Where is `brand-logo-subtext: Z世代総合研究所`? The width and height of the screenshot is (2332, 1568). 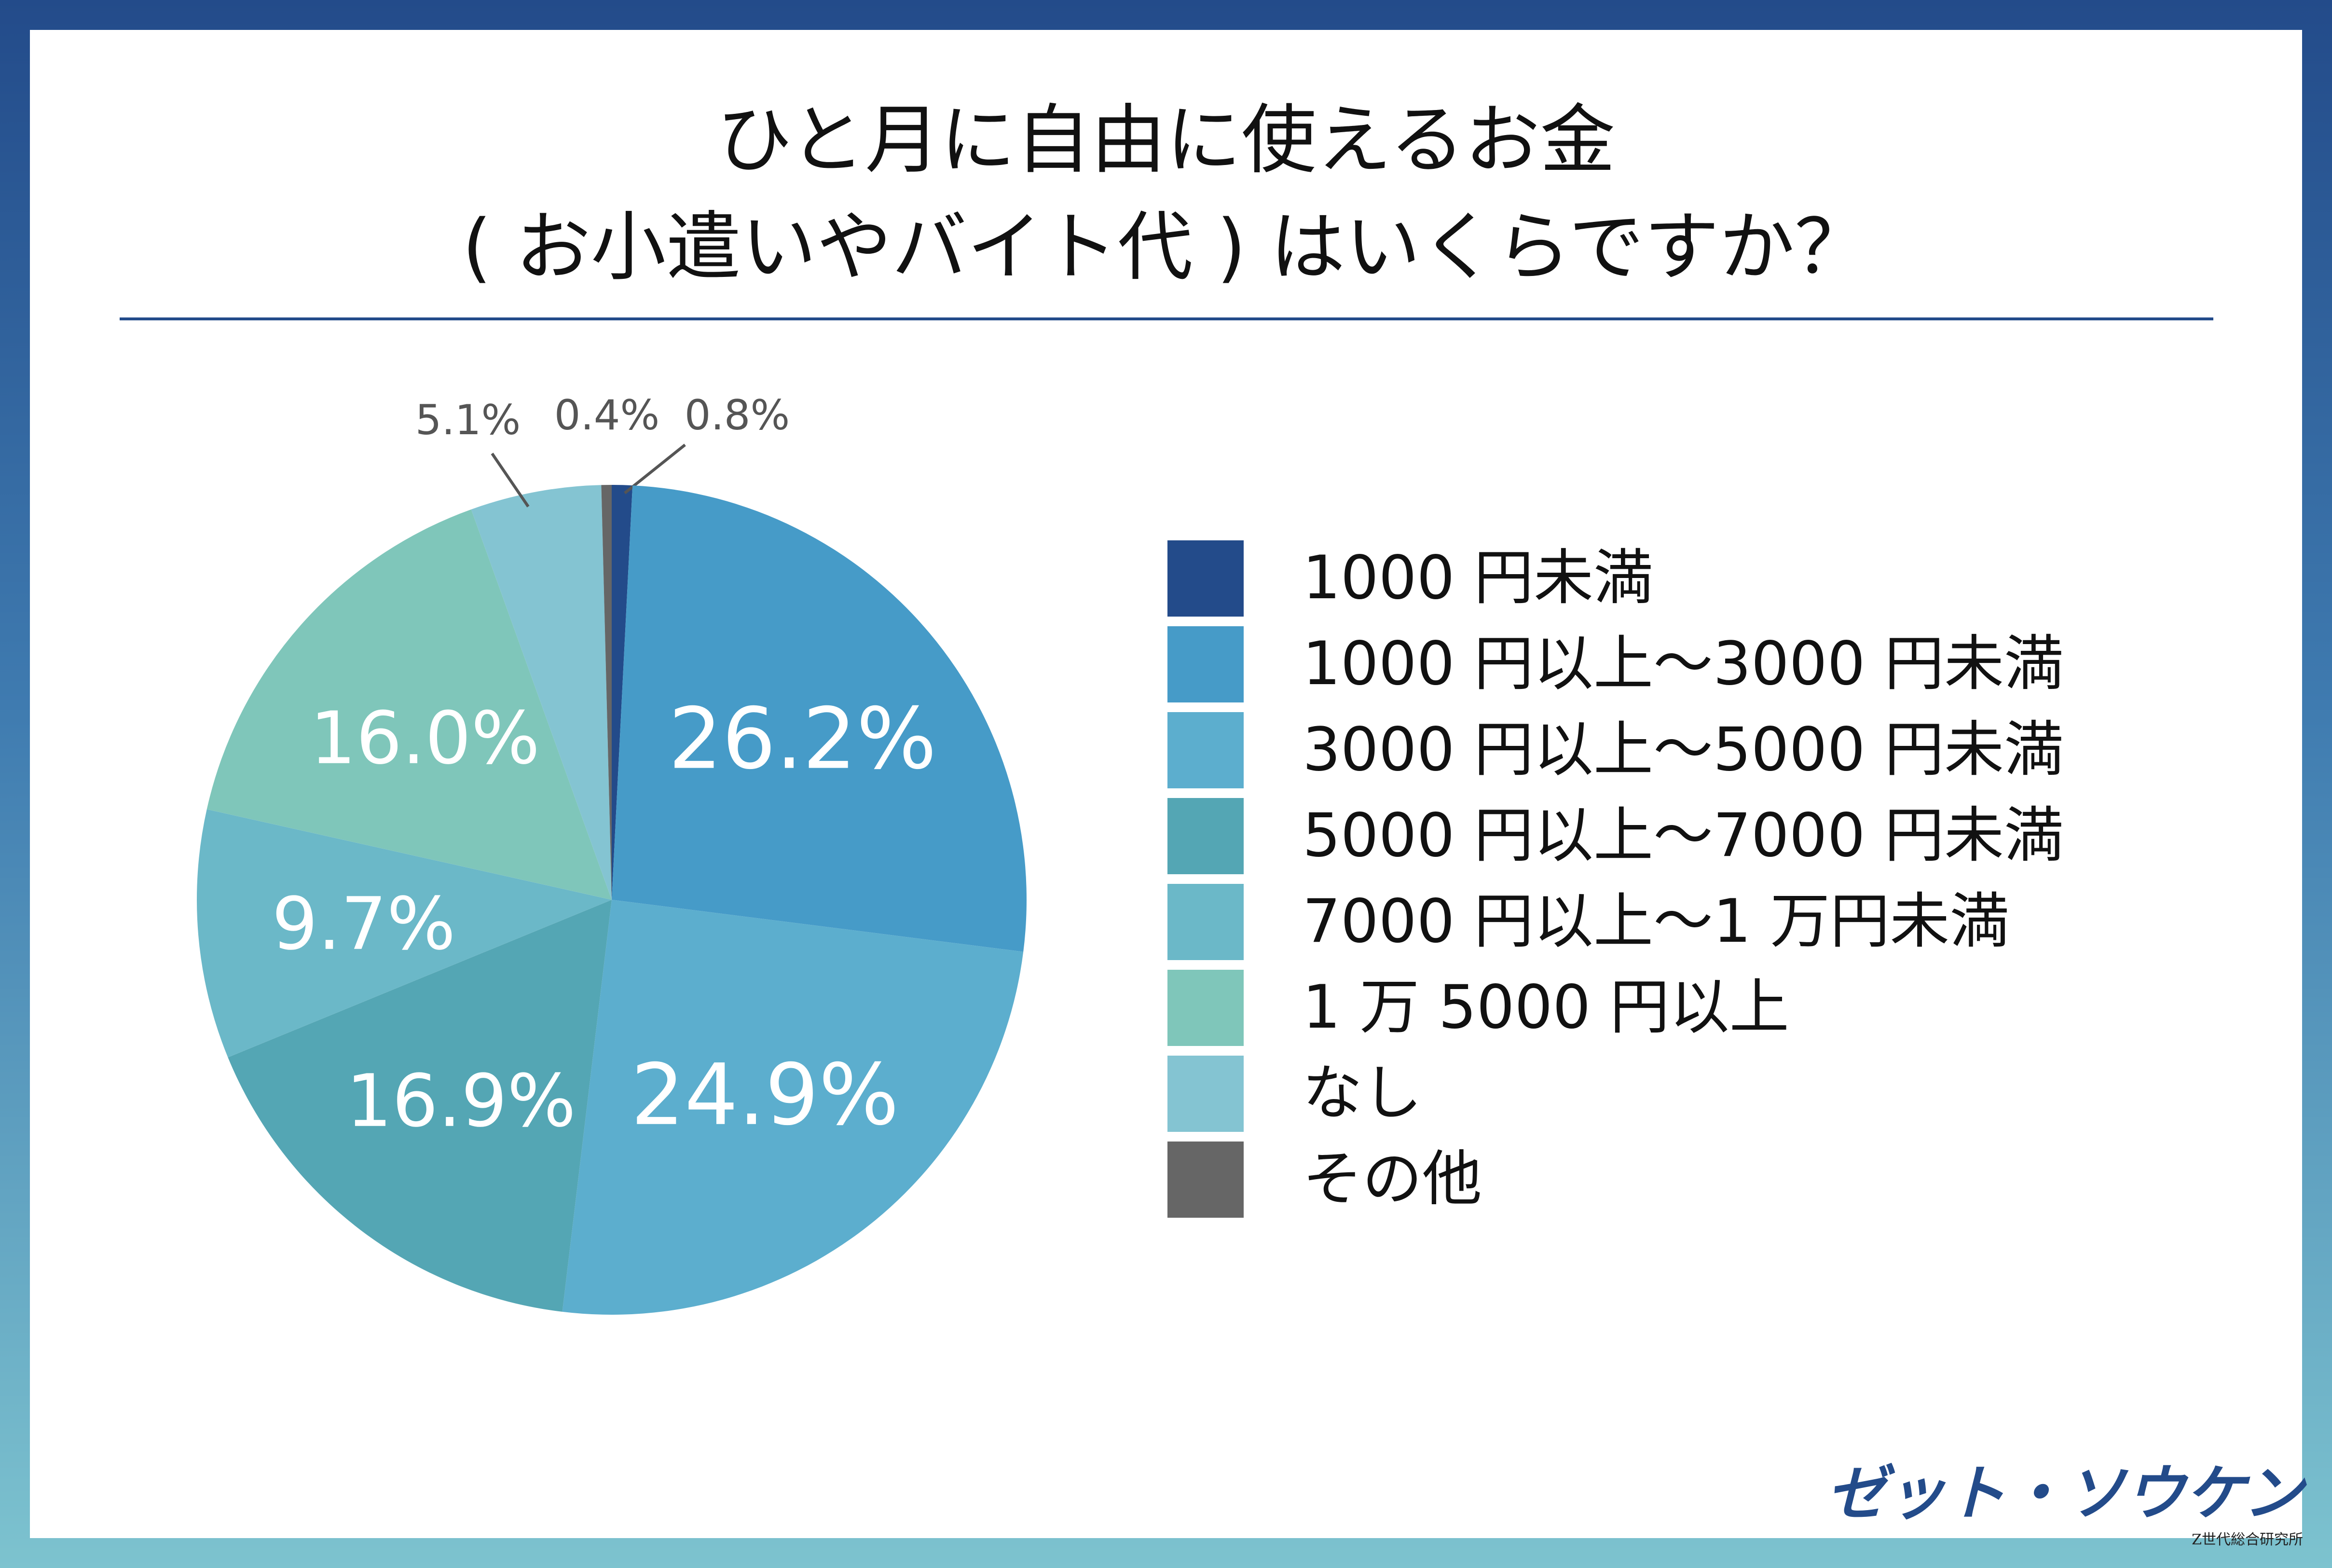 brand-logo-subtext: Z世代総合研究所 is located at coordinates (2247, 1539).